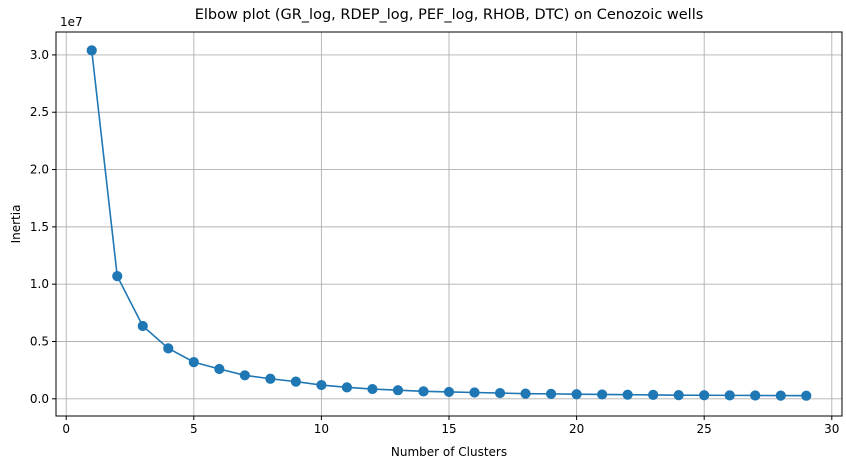  What do you see at coordinates (16, 224) in the screenshot?
I see `y-axis-label: Inertia` at bounding box center [16, 224].